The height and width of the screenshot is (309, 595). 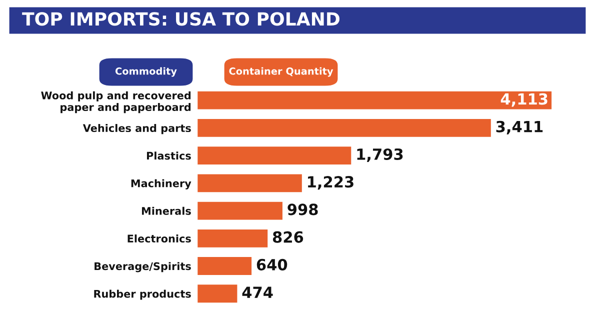 What do you see at coordinates (524, 100) in the screenshot?
I see `data-label: 4,113` at bounding box center [524, 100].